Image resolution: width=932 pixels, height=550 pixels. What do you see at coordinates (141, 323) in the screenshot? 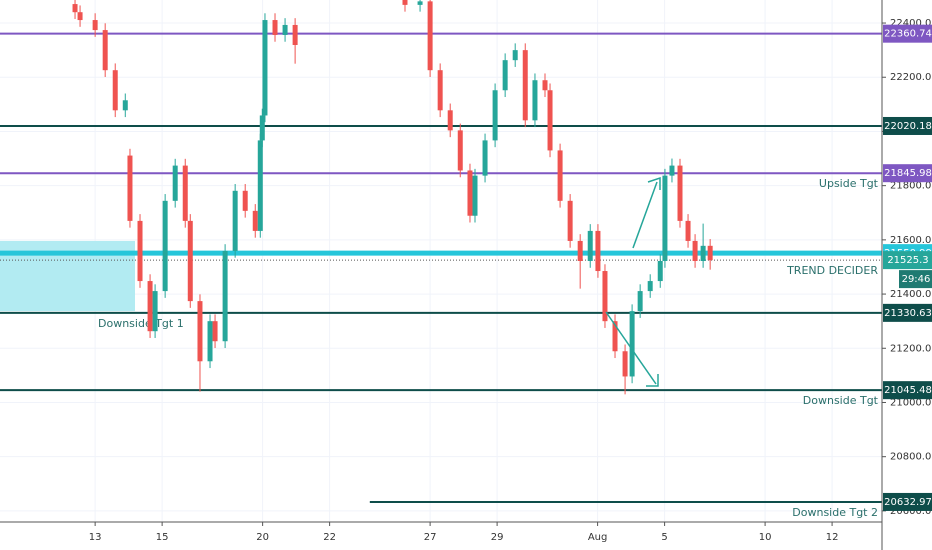
I see `level-annotation: Downside Tgt 1` at bounding box center [141, 323].